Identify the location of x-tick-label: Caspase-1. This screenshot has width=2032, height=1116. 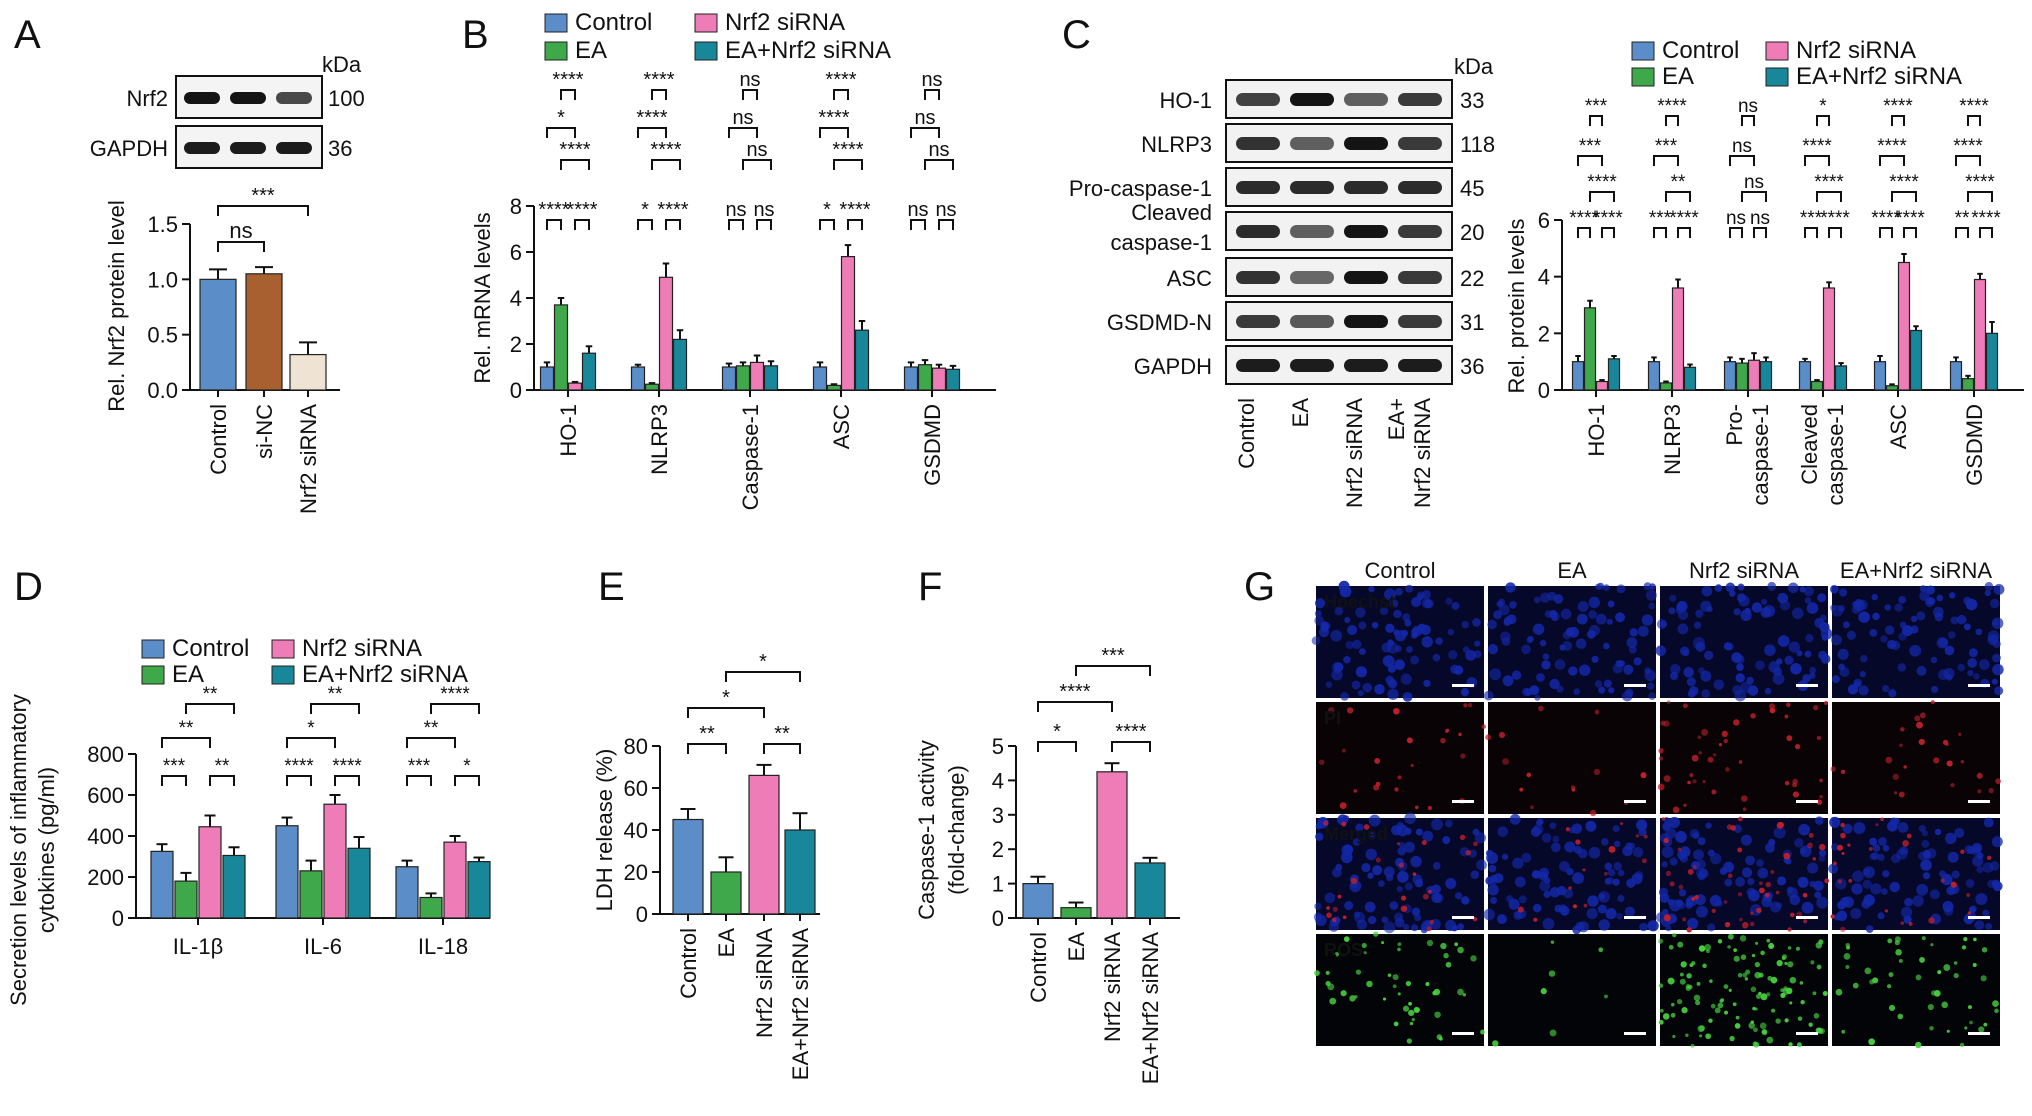
(750, 457).